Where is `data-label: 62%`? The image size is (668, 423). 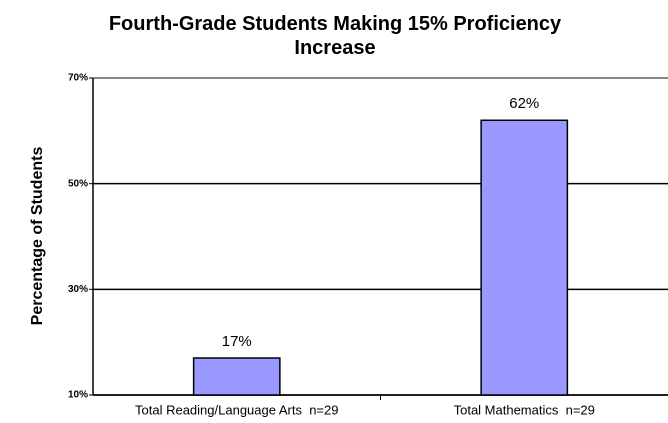
data-label: 62% is located at coordinates (524, 103).